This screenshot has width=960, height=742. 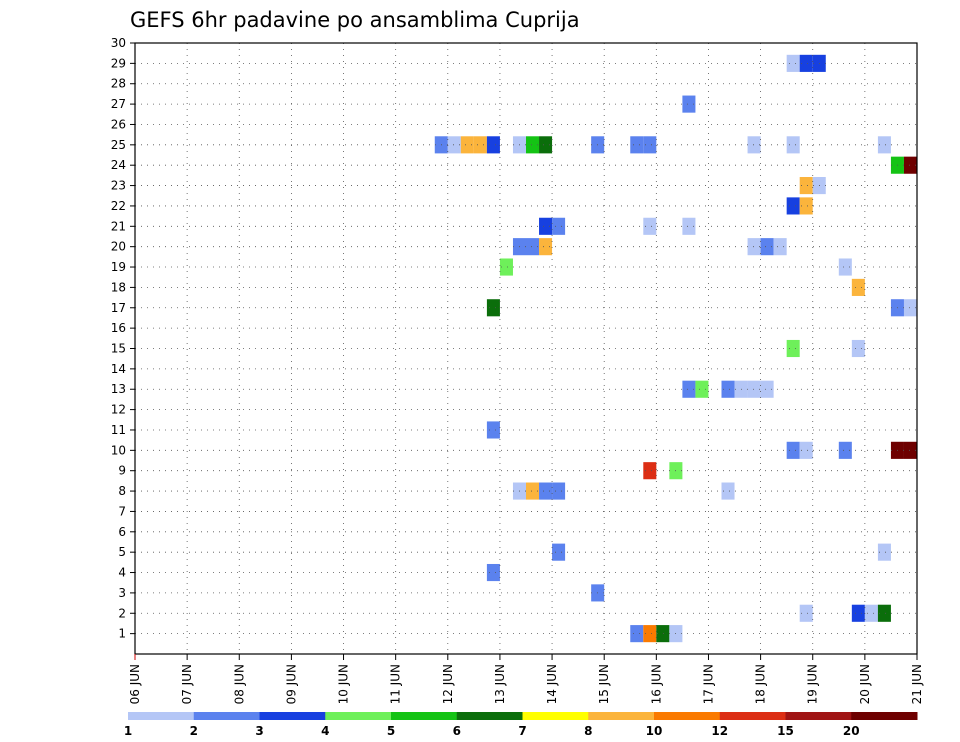 I want to click on y-tick-label: 10, so click(x=118, y=450).